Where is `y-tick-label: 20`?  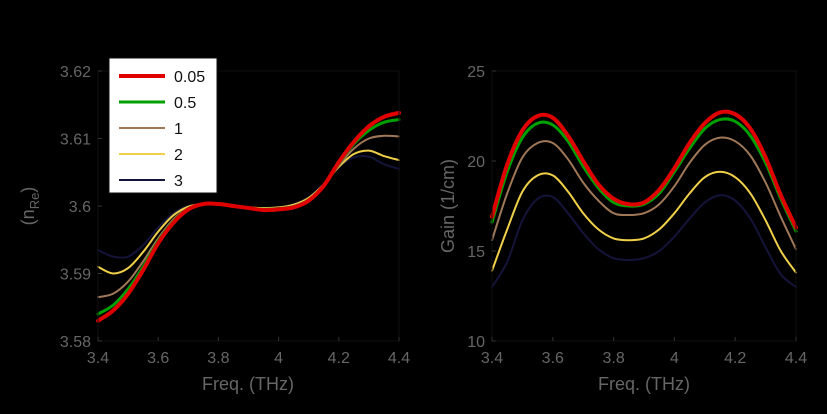 y-tick-label: 20 is located at coordinates (476, 162).